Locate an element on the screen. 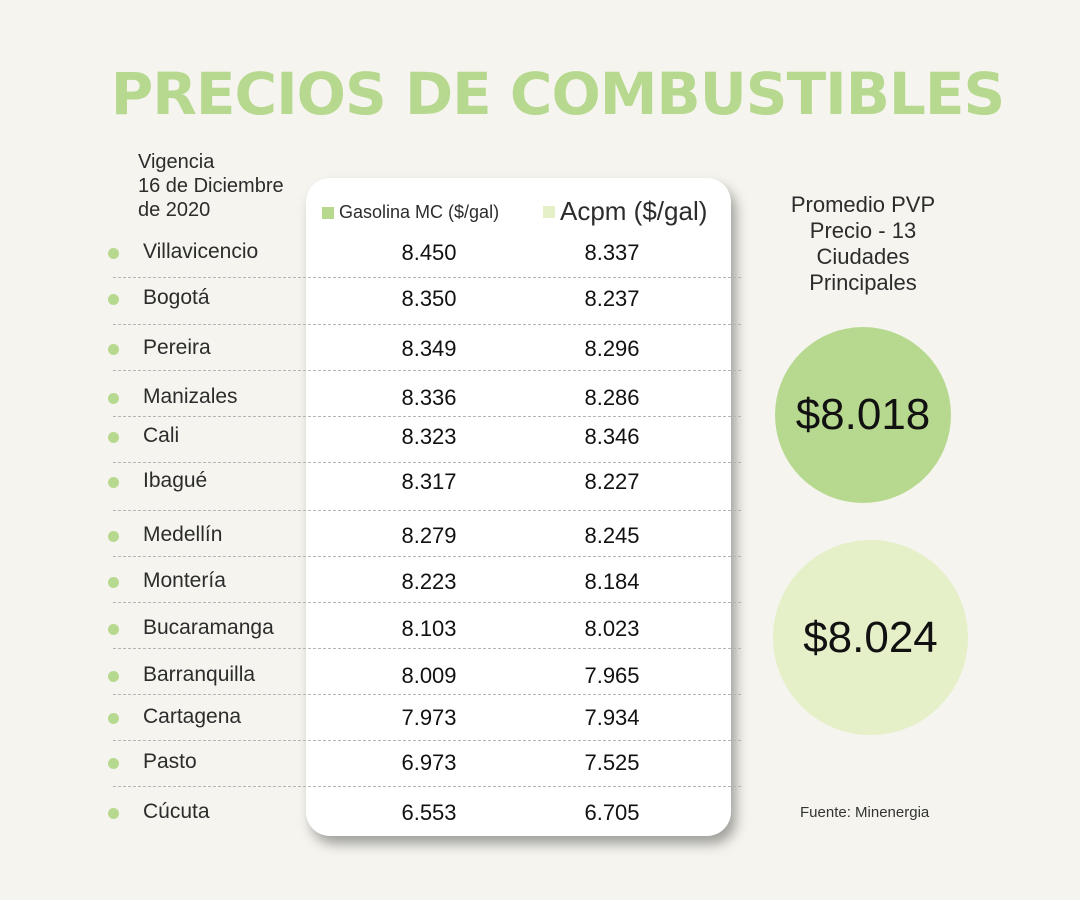 This screenshot has width=1080, height=900. average-acpm-circle: $8.024 is located at coordinates (870, 637).